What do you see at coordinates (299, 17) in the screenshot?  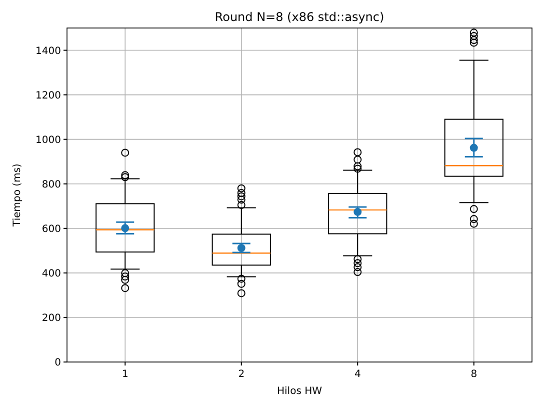 I see `chart-title: Round N=8 (x86 std::async)` at bounding box center [299, 17].